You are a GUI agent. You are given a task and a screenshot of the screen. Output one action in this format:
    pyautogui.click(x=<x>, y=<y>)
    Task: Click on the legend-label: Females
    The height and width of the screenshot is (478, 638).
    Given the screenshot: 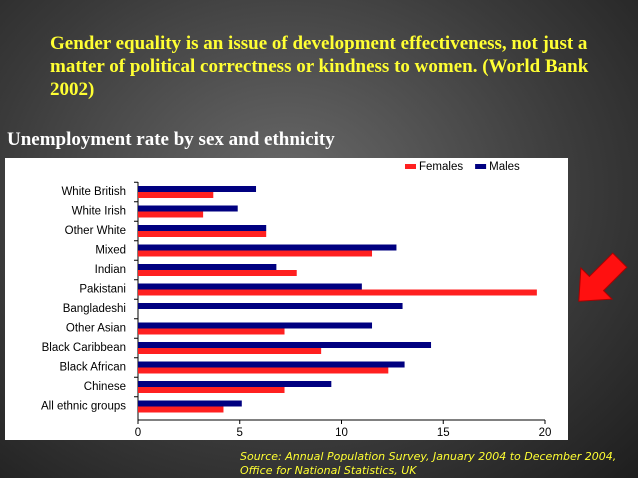 What is the action you would take?
    pyautogui.click(x=441, y=167)
    